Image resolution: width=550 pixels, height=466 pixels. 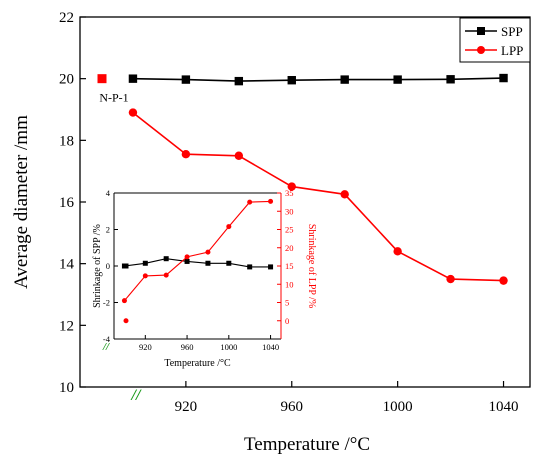 I want to click on x-tick-label: 1000, so click(x=398, y=407).